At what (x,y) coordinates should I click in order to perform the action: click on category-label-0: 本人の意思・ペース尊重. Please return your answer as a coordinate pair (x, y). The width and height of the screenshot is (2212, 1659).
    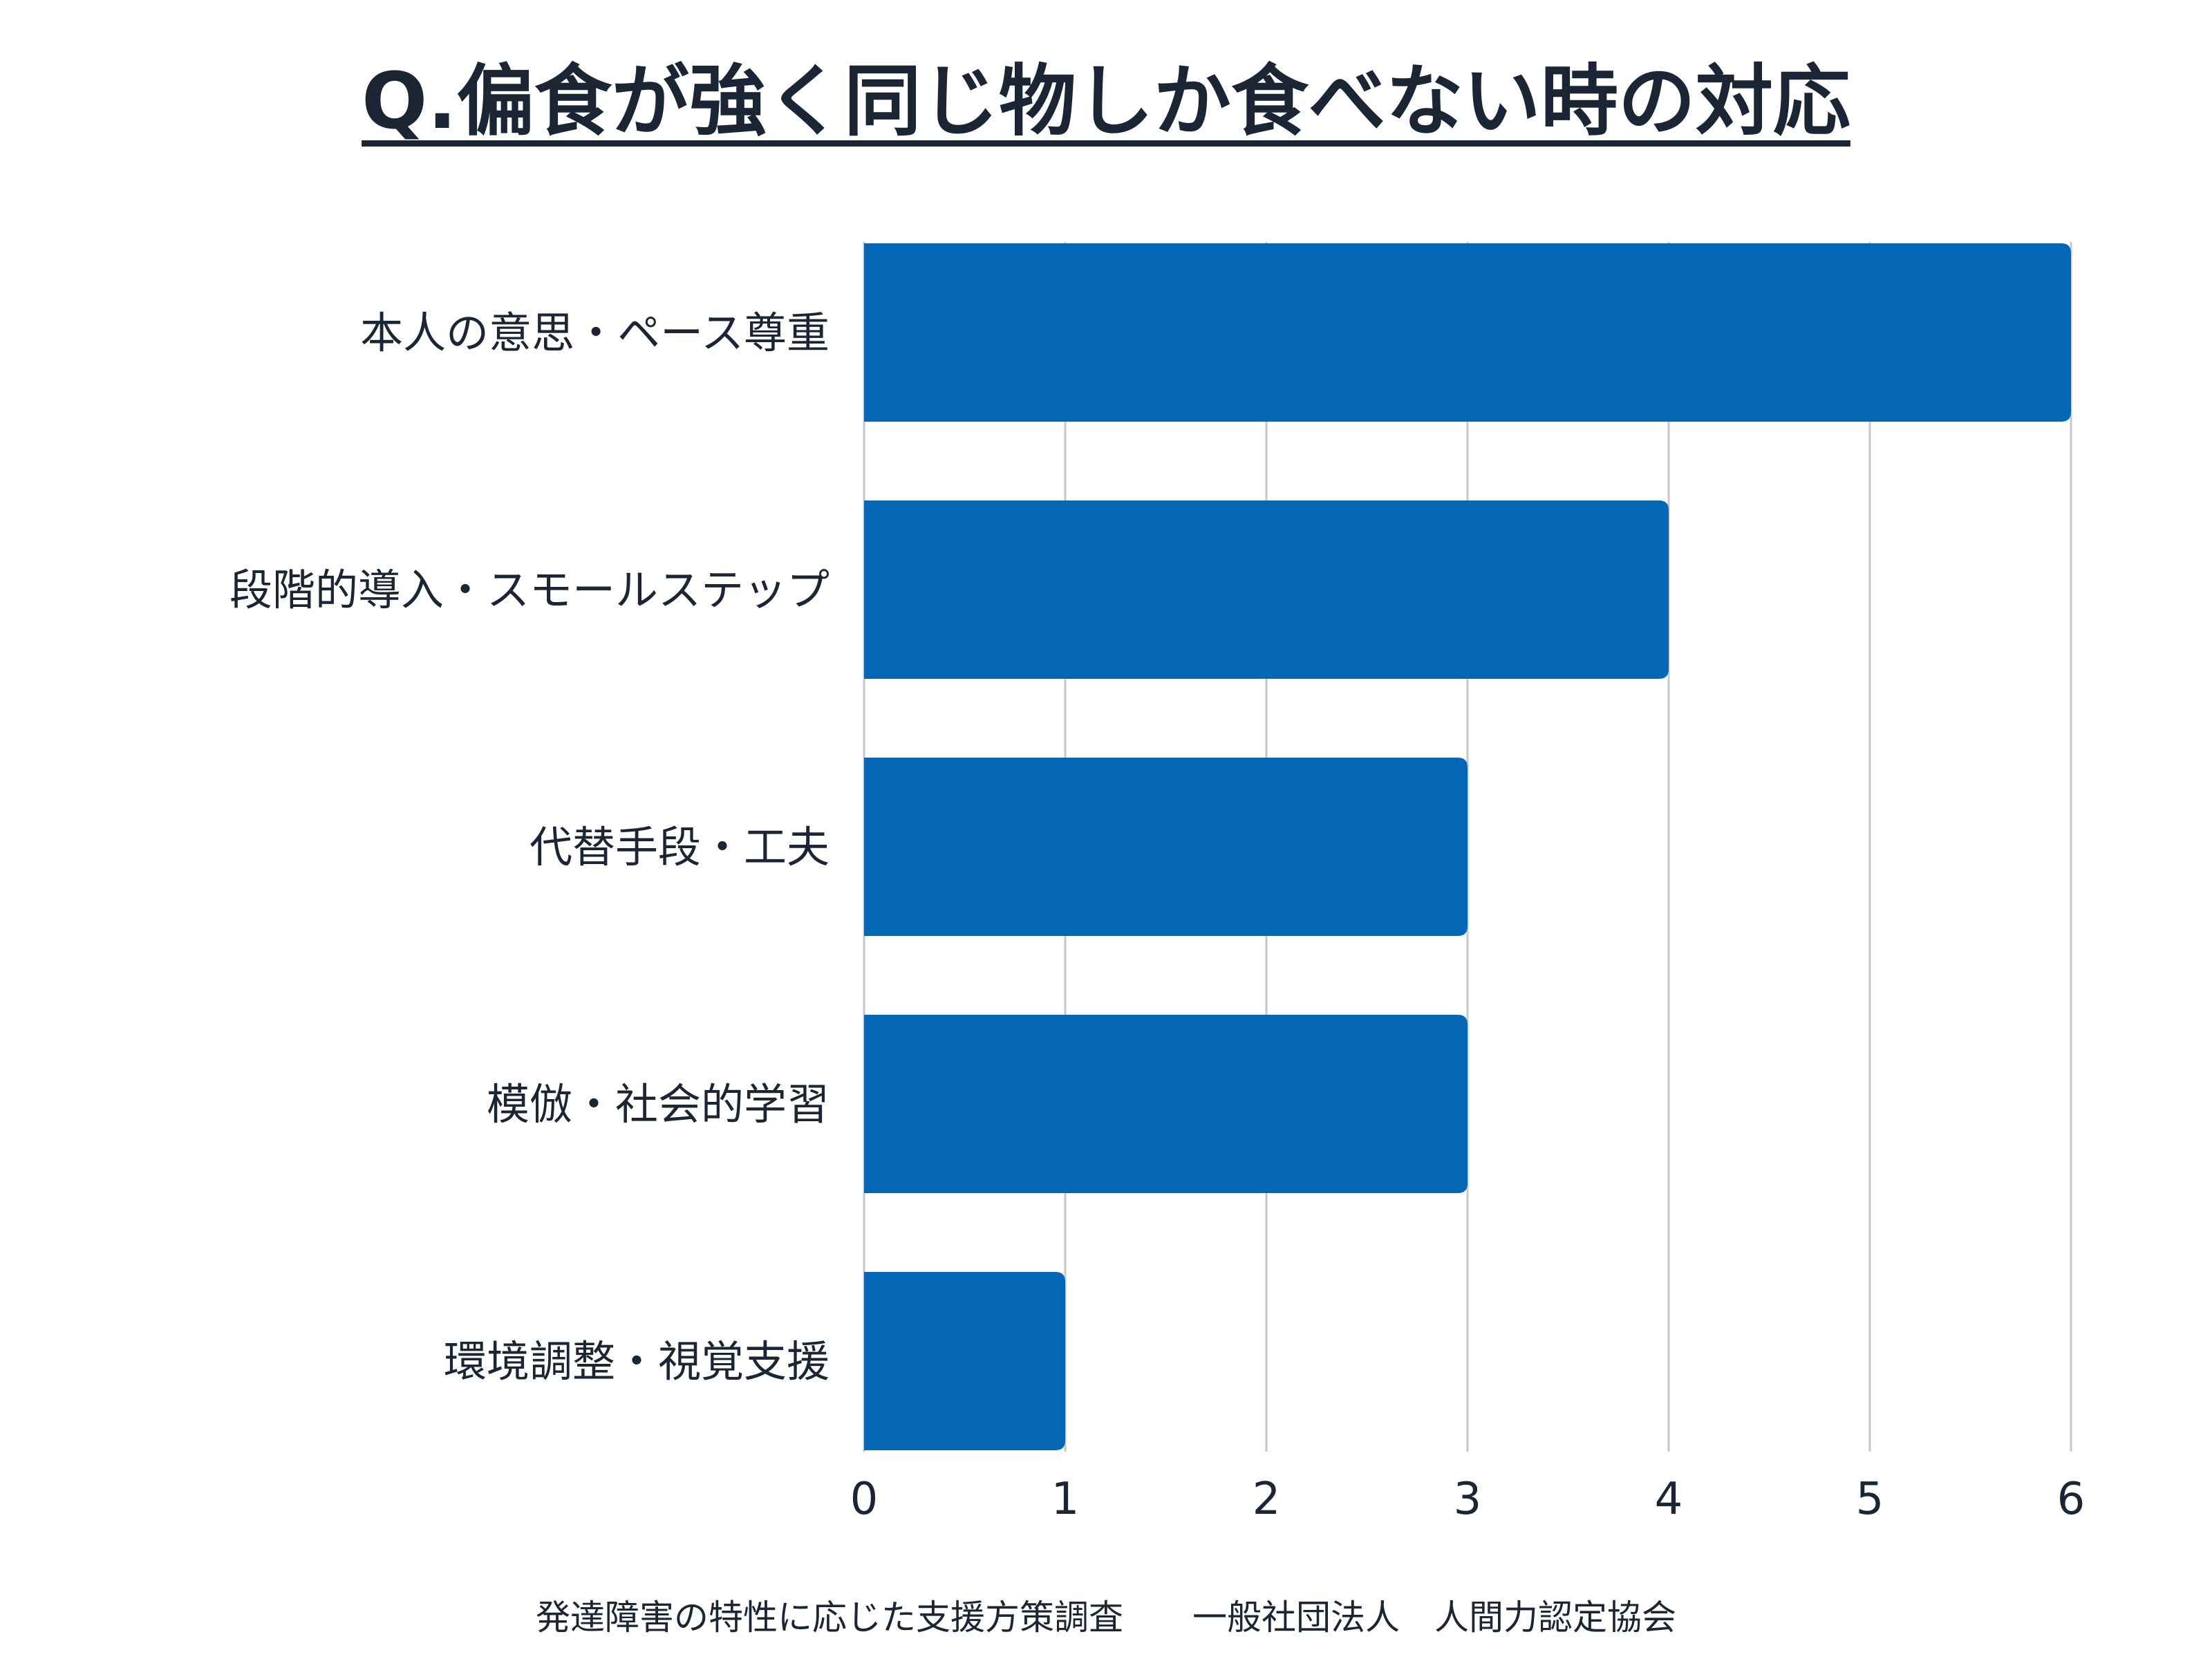
    Looking at the image, I should click on (595, 333).